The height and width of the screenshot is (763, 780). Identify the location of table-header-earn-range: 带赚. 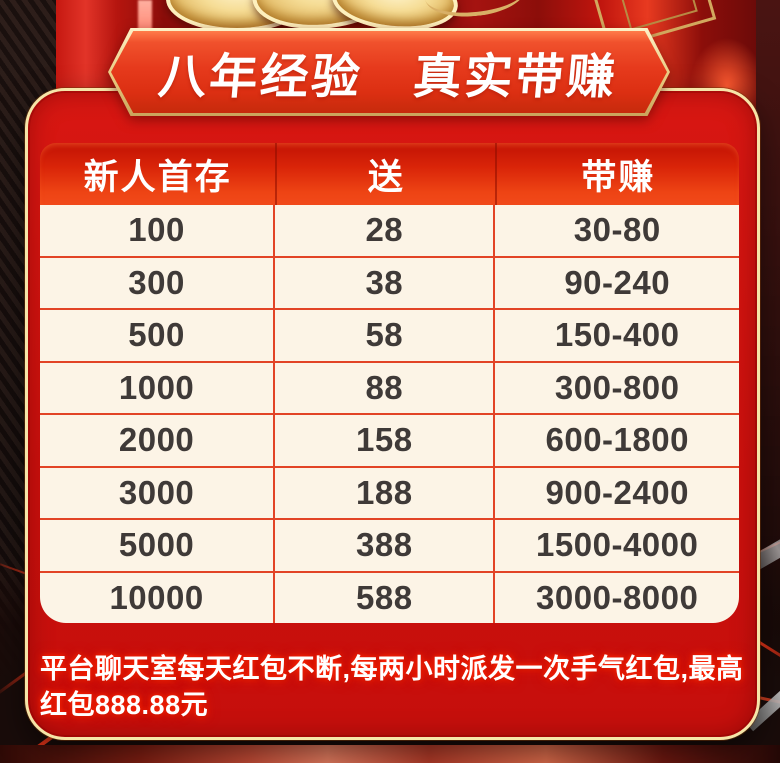
(617, 174).